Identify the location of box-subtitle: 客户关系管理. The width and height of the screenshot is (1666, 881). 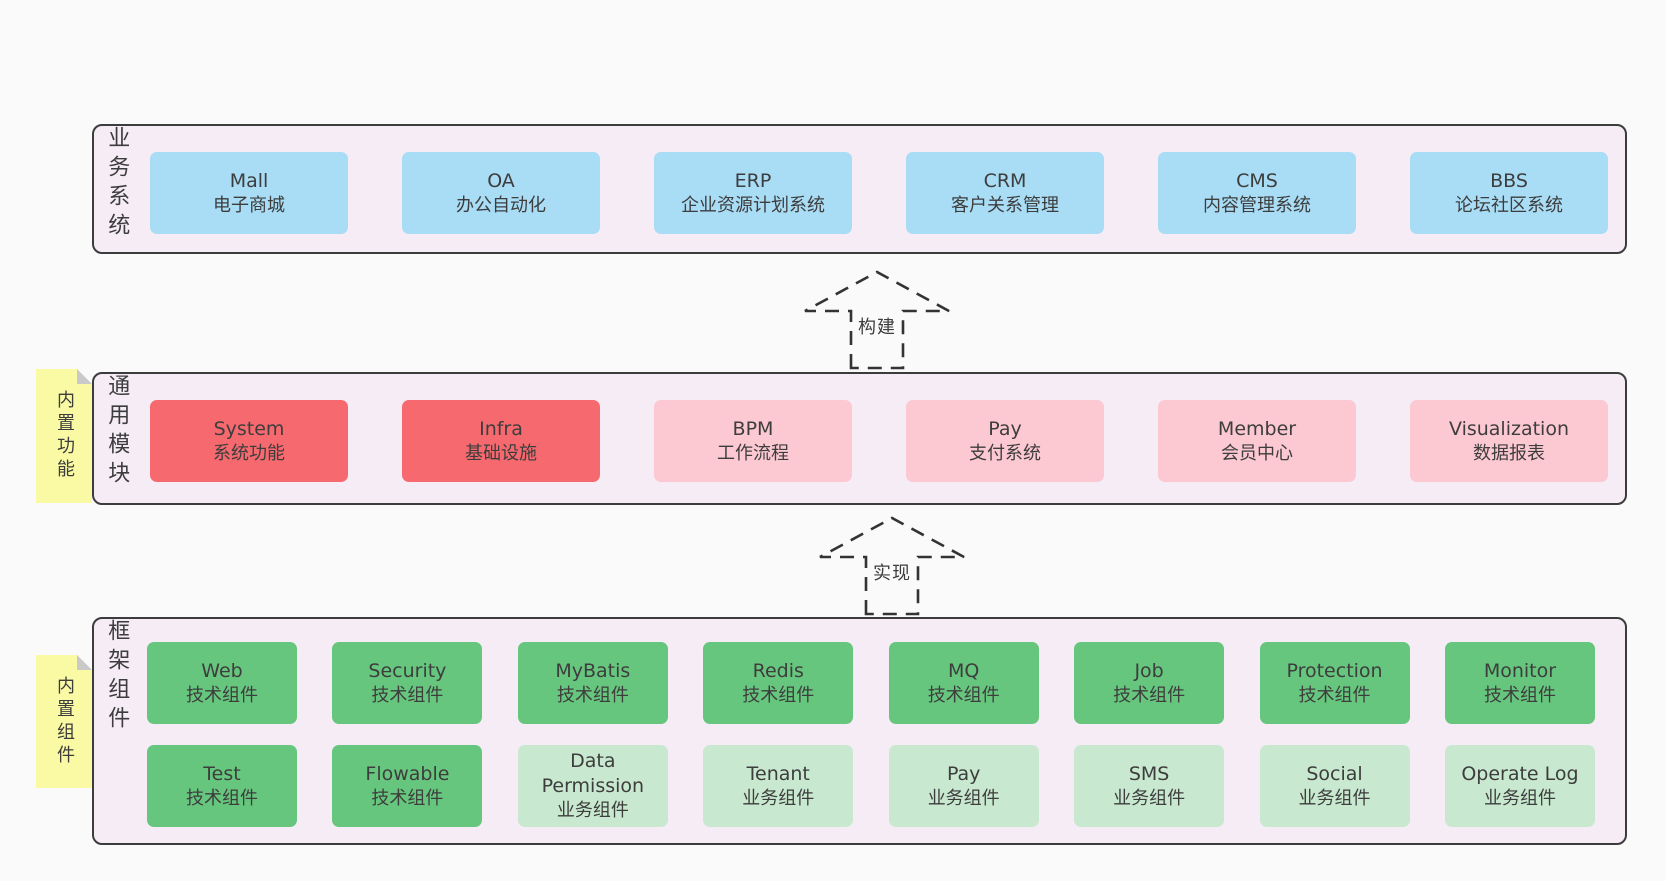
(1005, 205).